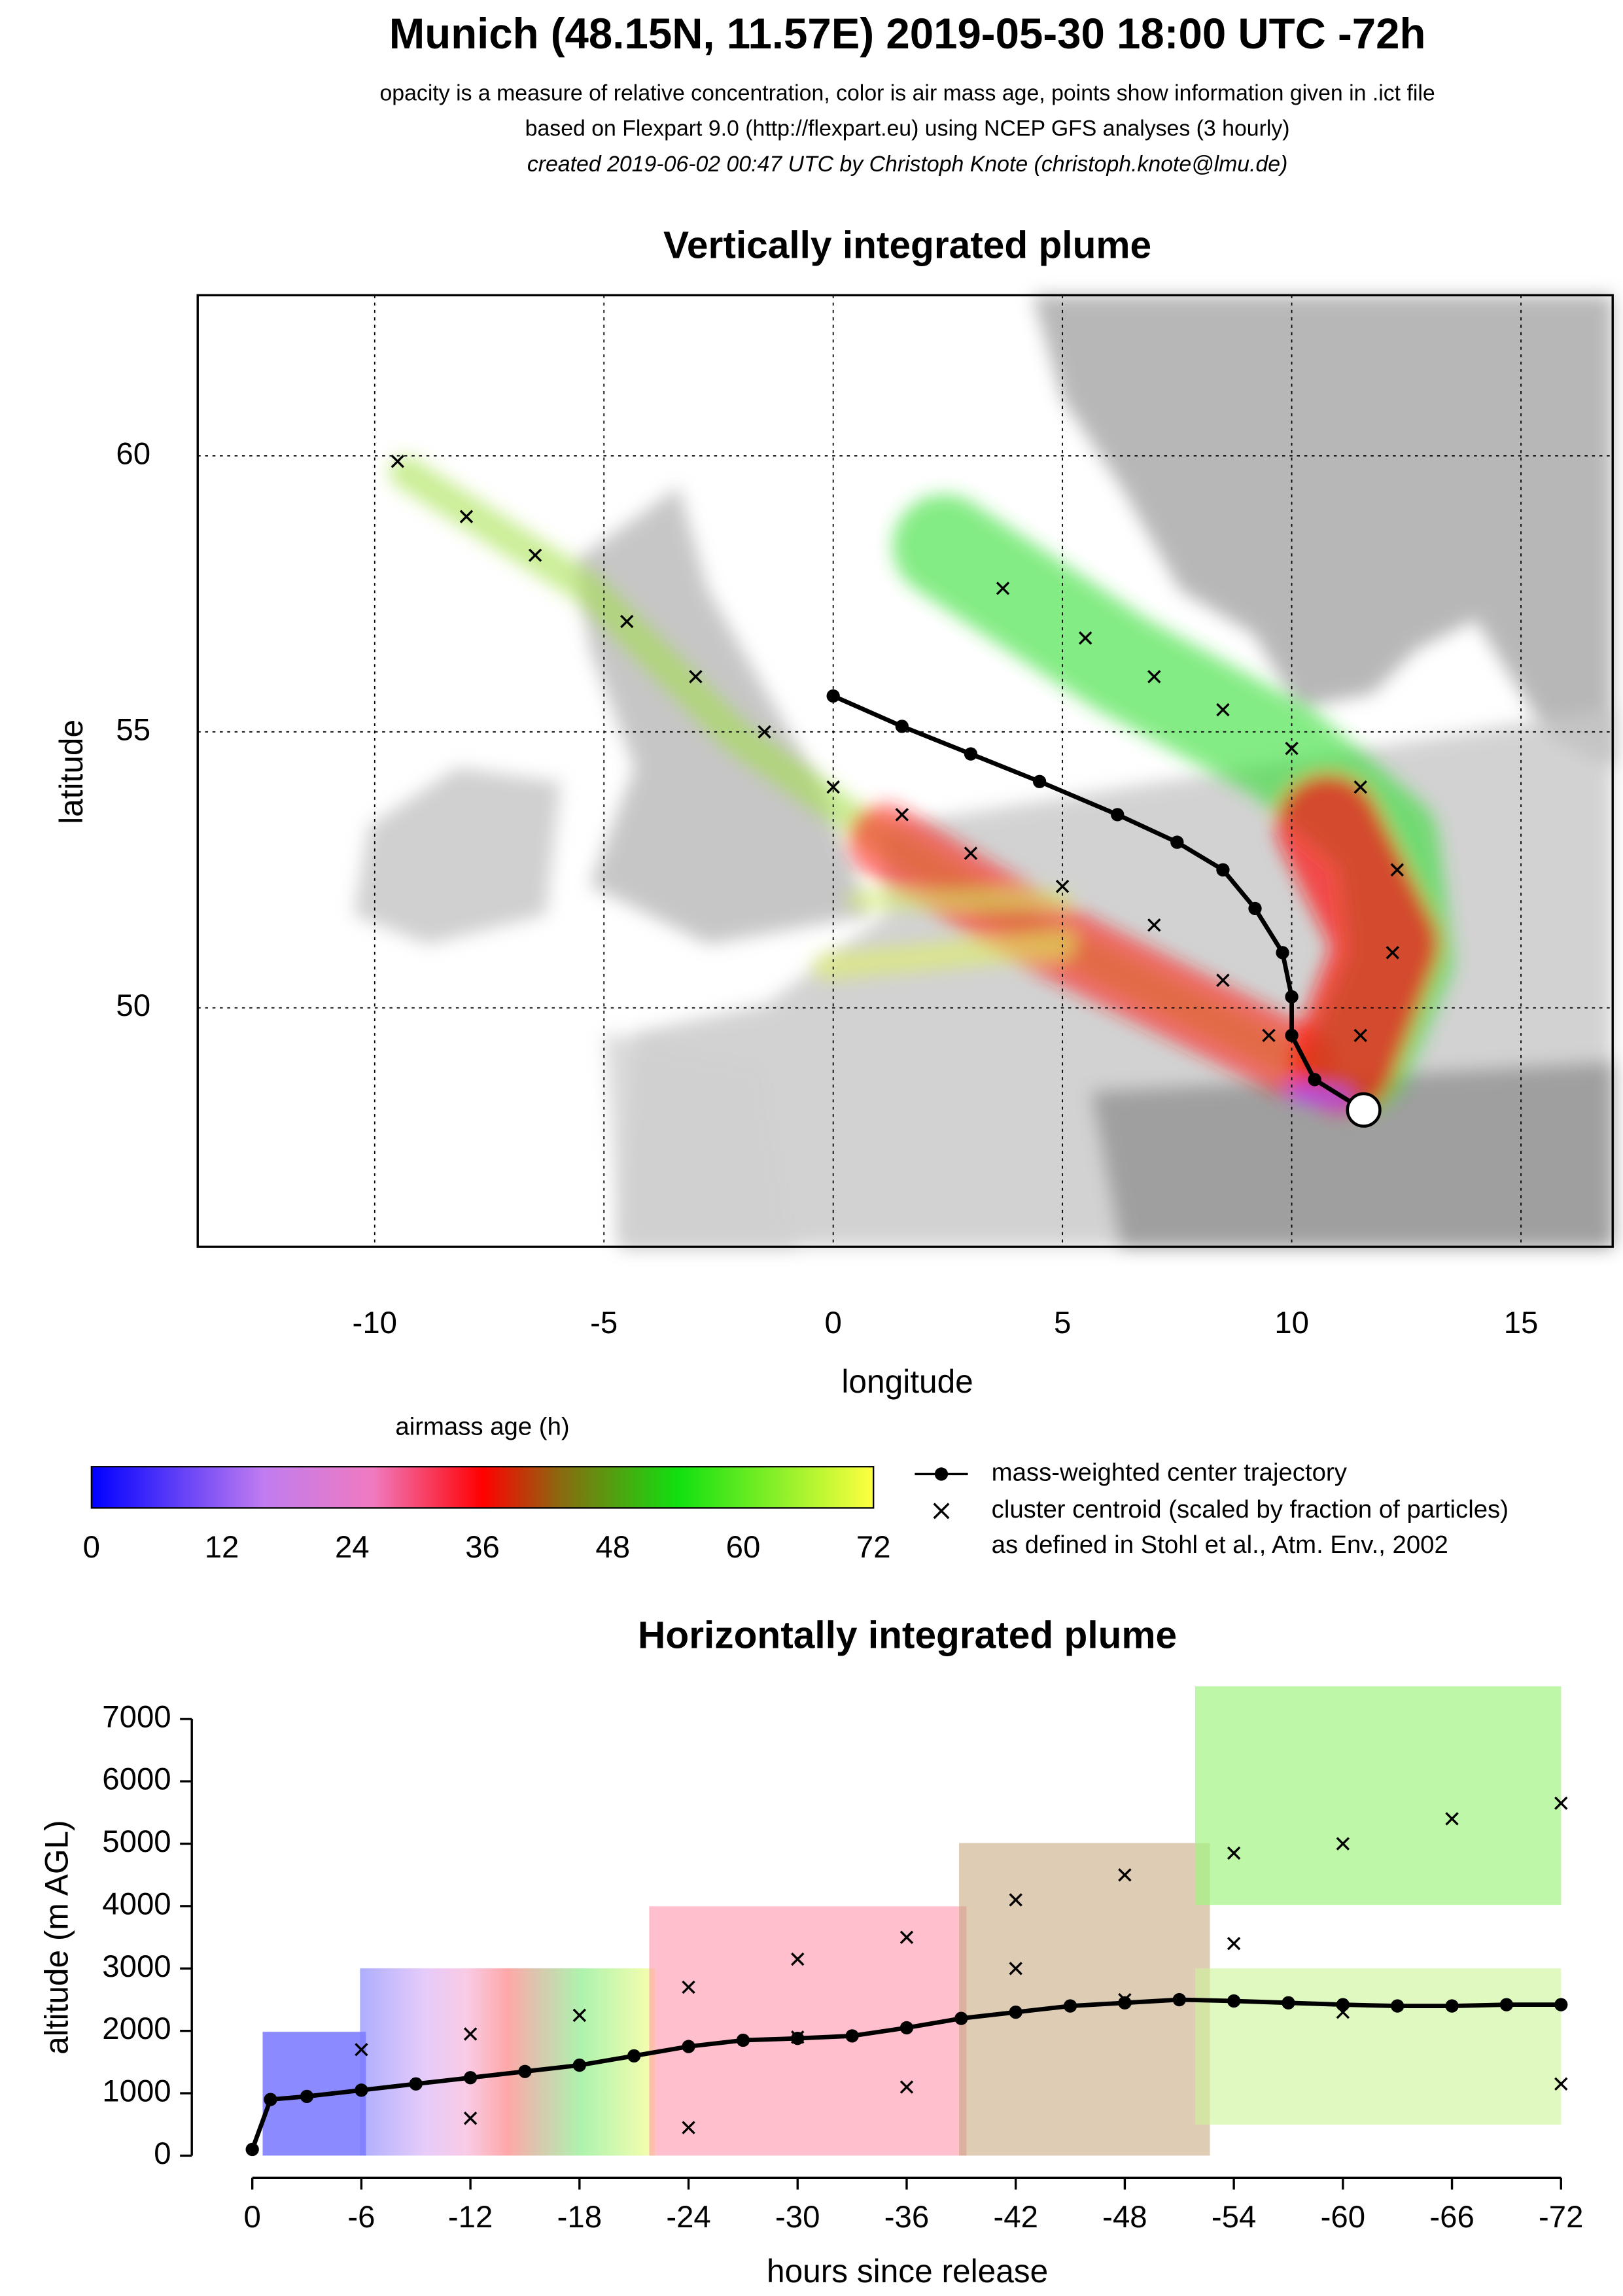  I want to click on x-tick-label: -66, so click(1452, 2217).